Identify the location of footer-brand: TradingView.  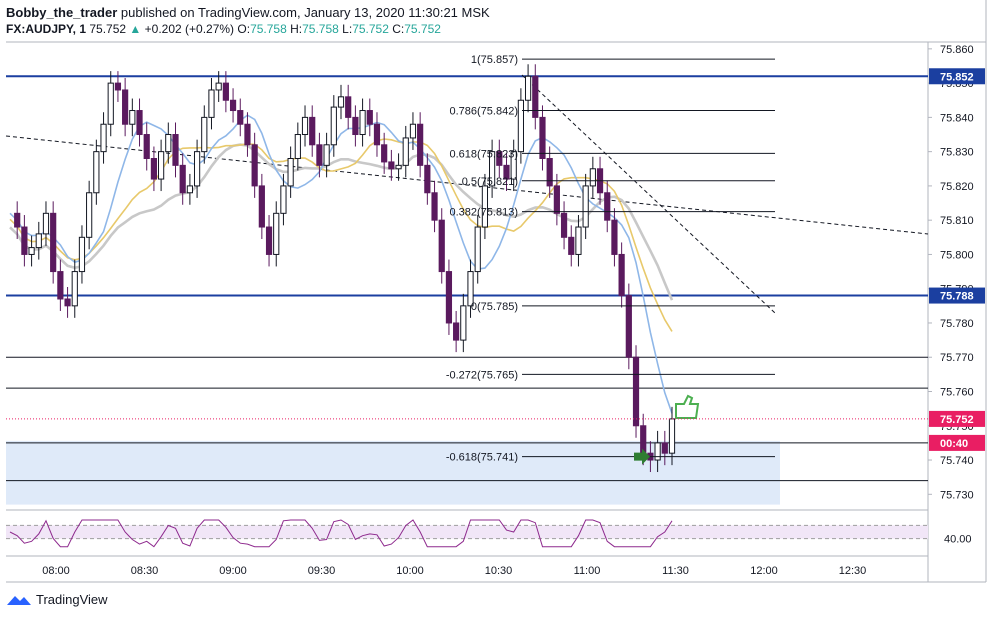
(57, 599).